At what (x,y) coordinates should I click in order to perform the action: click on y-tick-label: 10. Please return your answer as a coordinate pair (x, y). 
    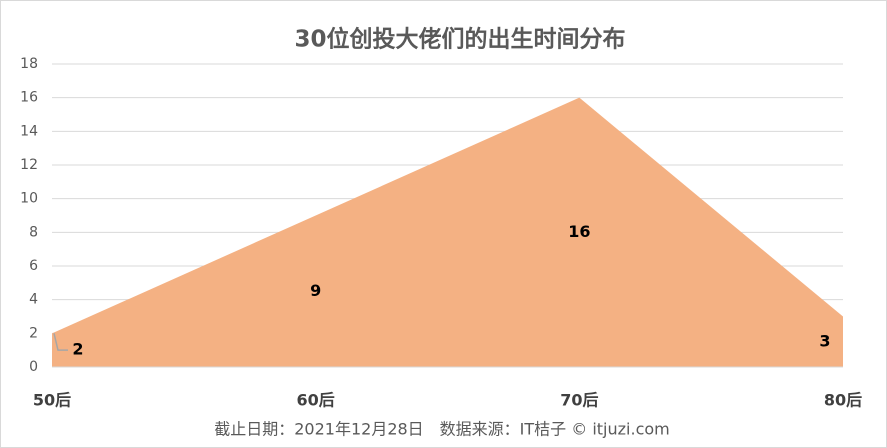
    Looking at the image, I should click on (29, 199).